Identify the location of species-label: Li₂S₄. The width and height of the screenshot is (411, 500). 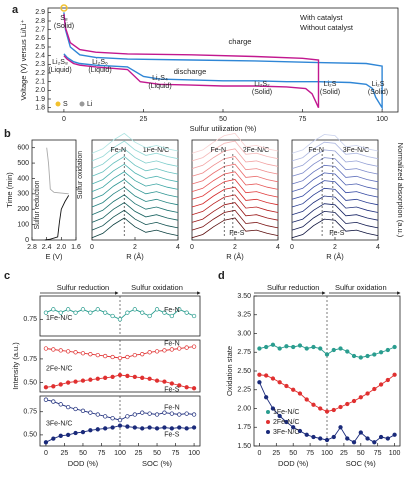
(160, 78).